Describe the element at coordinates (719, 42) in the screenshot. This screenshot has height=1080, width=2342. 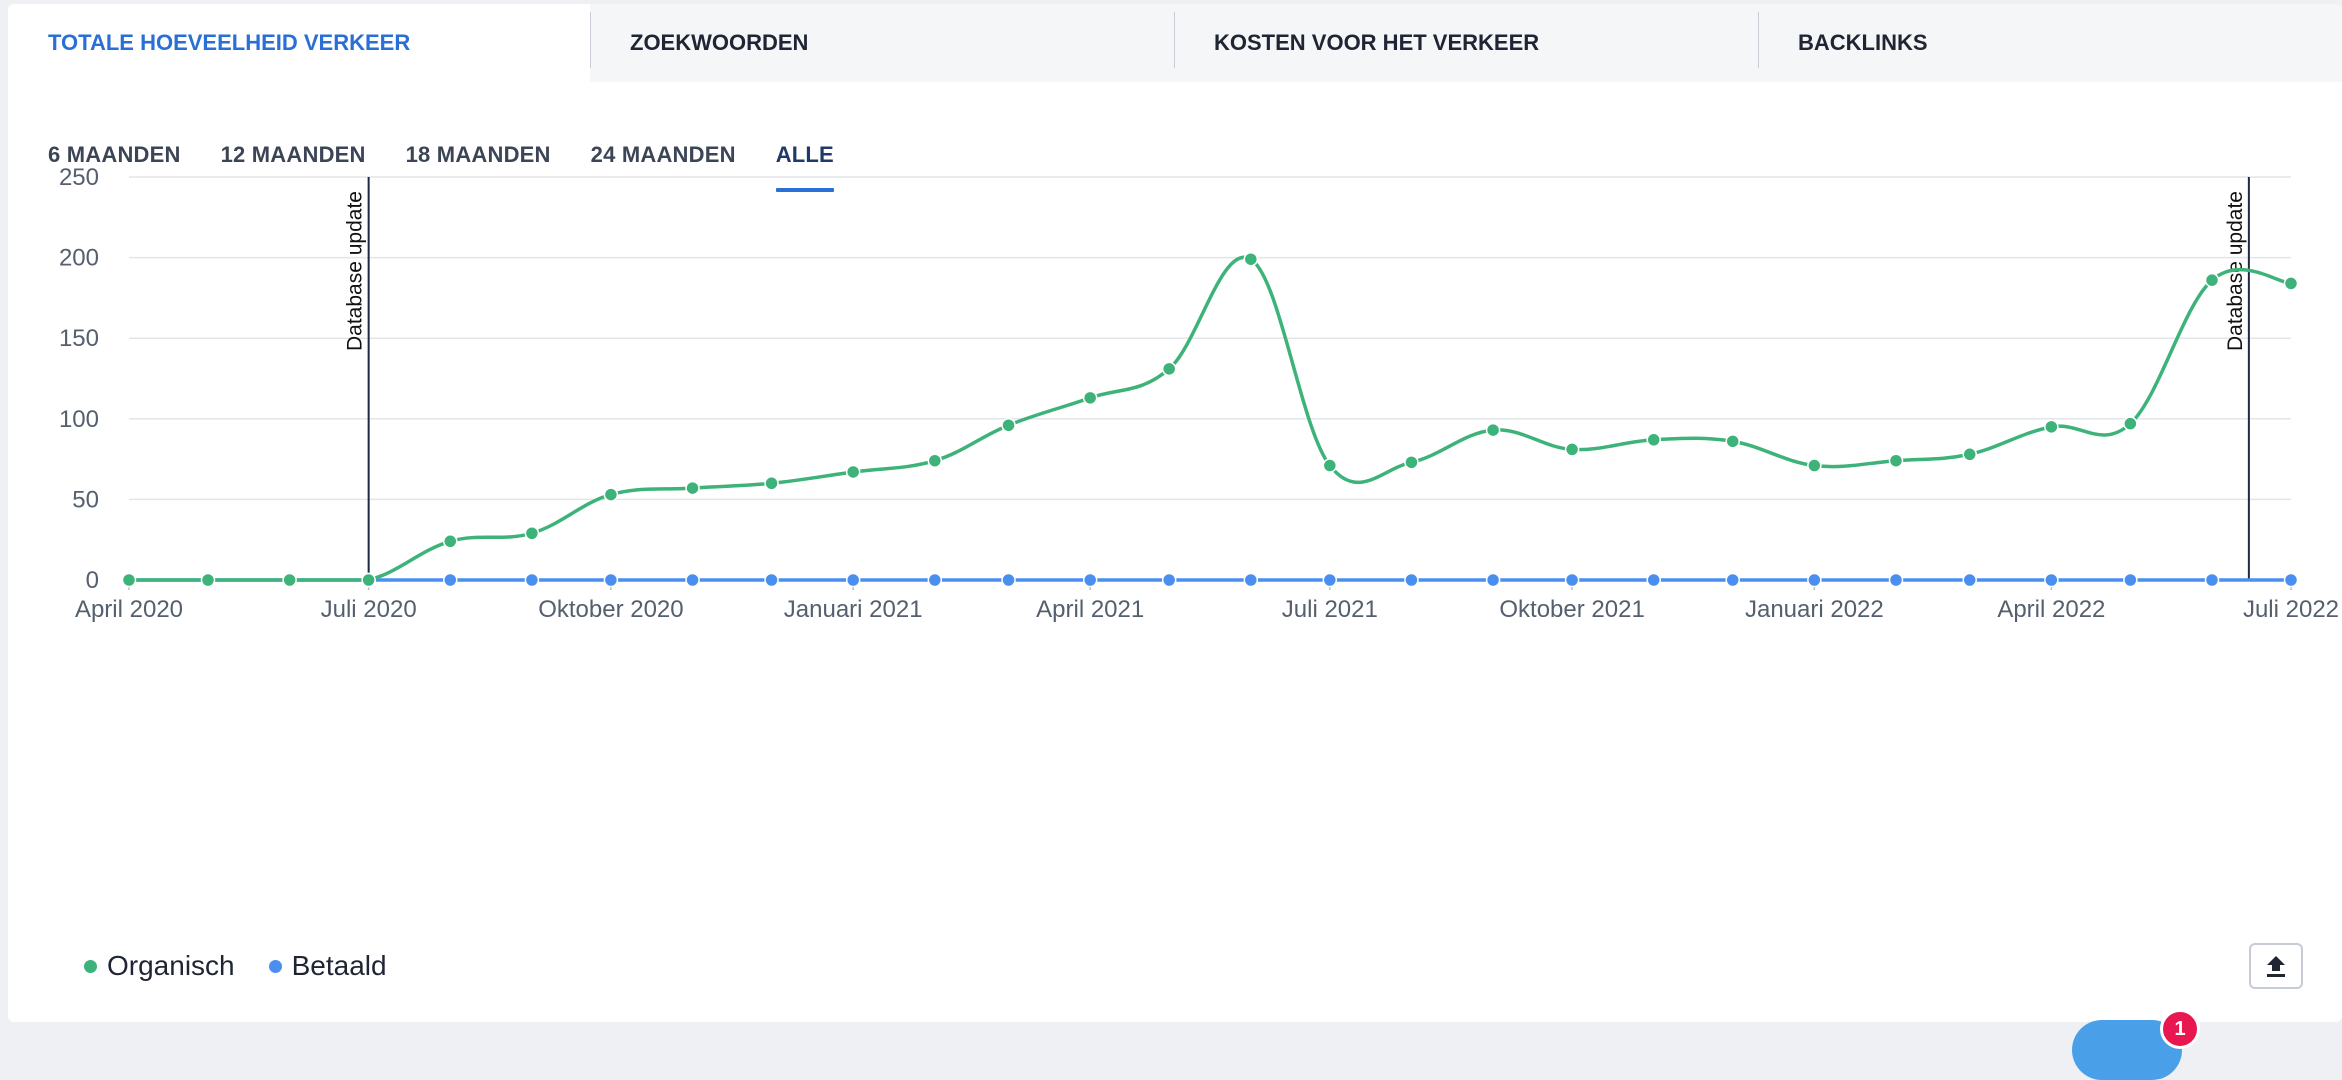
I see `tab-keywords-label: ZOEKWOORDEN` at that location.